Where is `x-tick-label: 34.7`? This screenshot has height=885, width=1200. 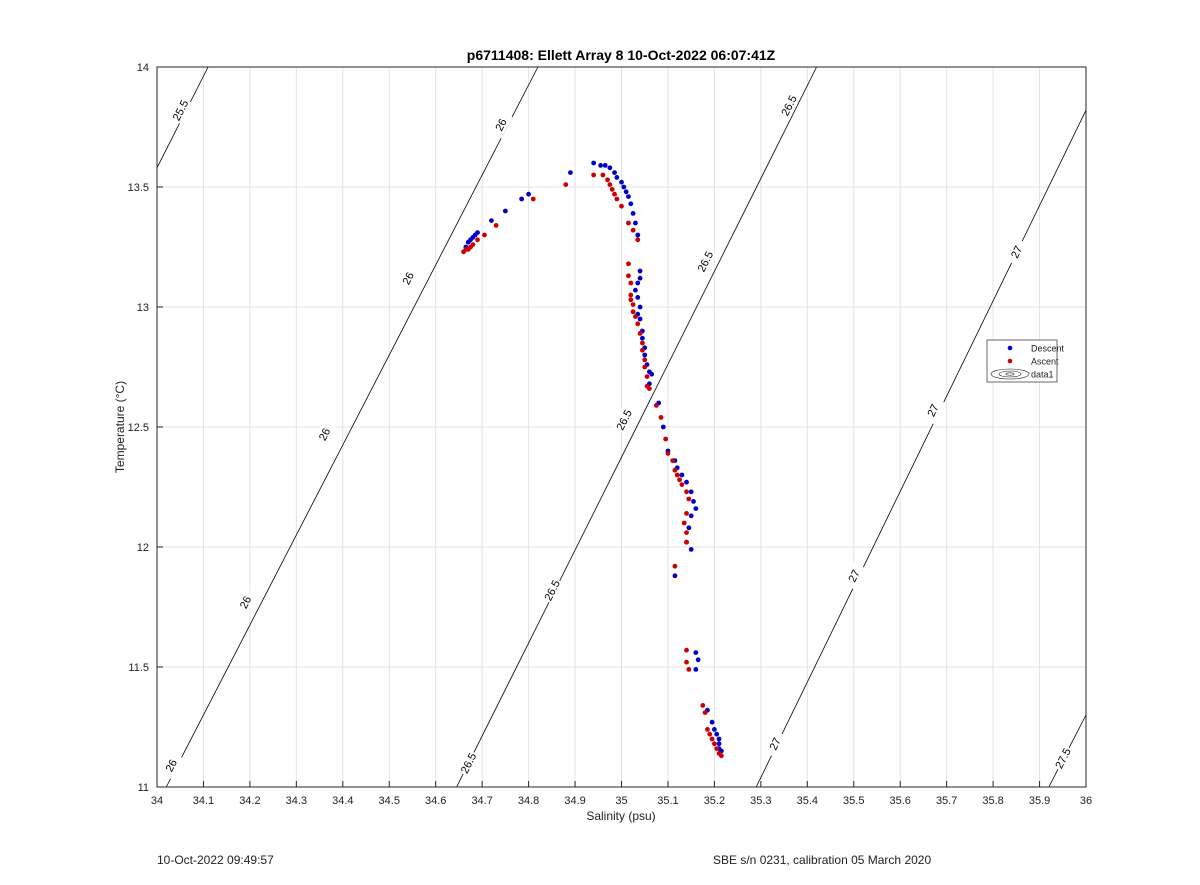
x-tick-label: 34.7 is located at coordinates (481, 801).